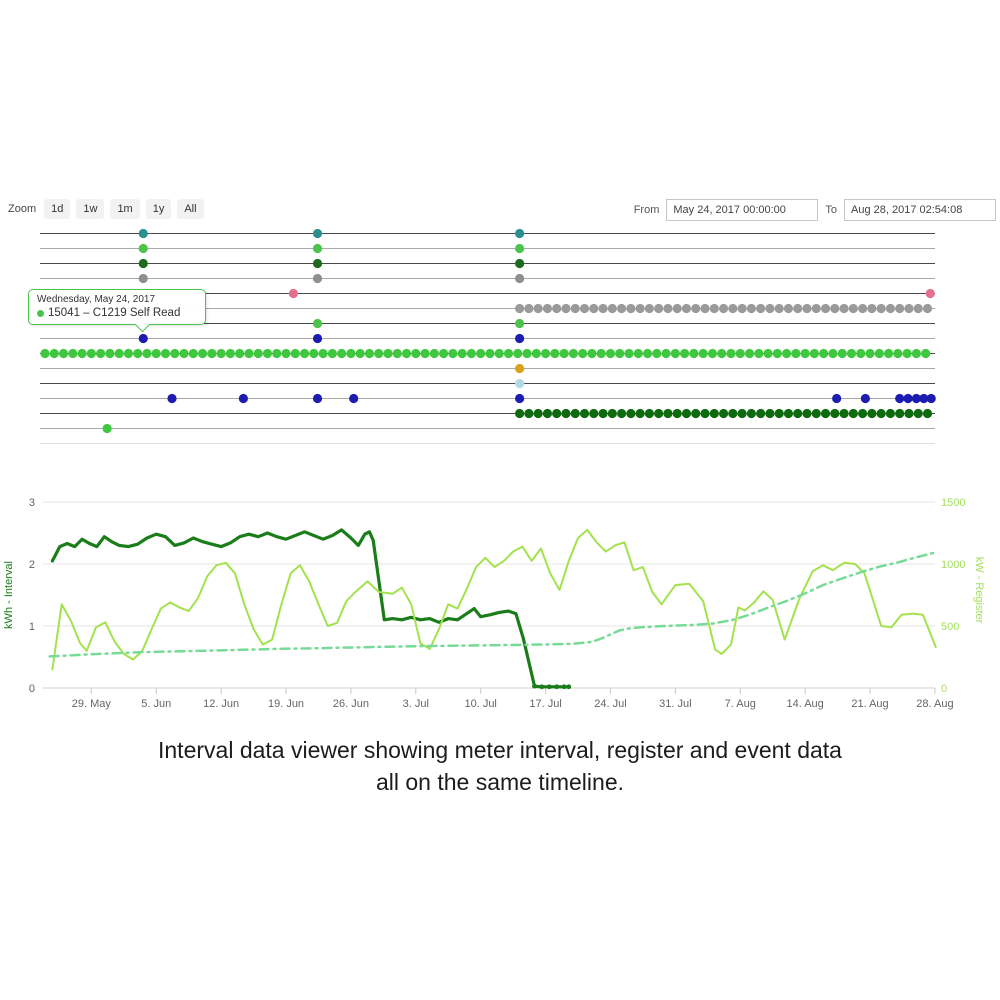 The width and height of the screenshot is (1000, 1000). What do you see at coordinates (742, 210) in the screenshot?
I see `from-date-input` at bounding box center [742, 210].